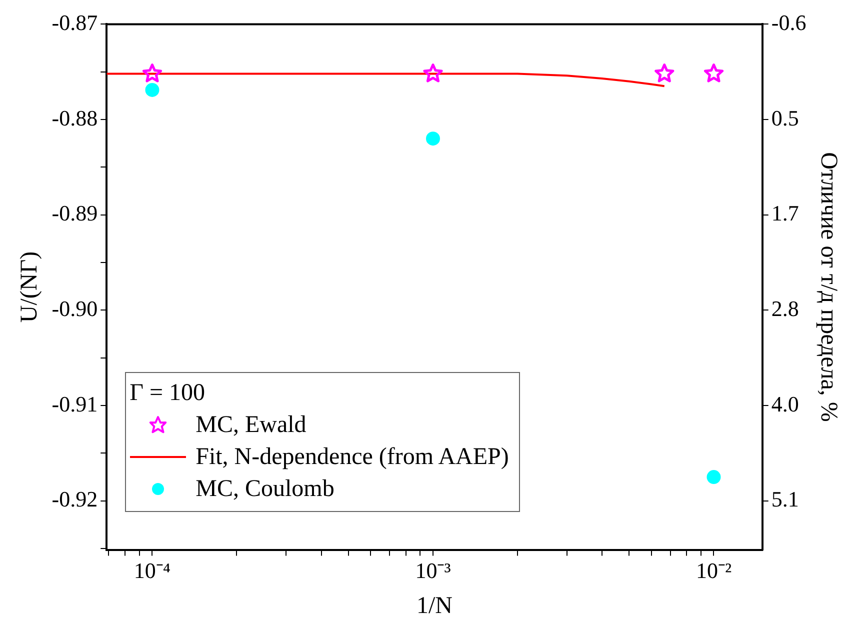 The width and height of the screenshot is (860, 633). Describe the element at coordinates (785, 117) in the screenshot. I see `y2-tick-label: 0.5` at that location.